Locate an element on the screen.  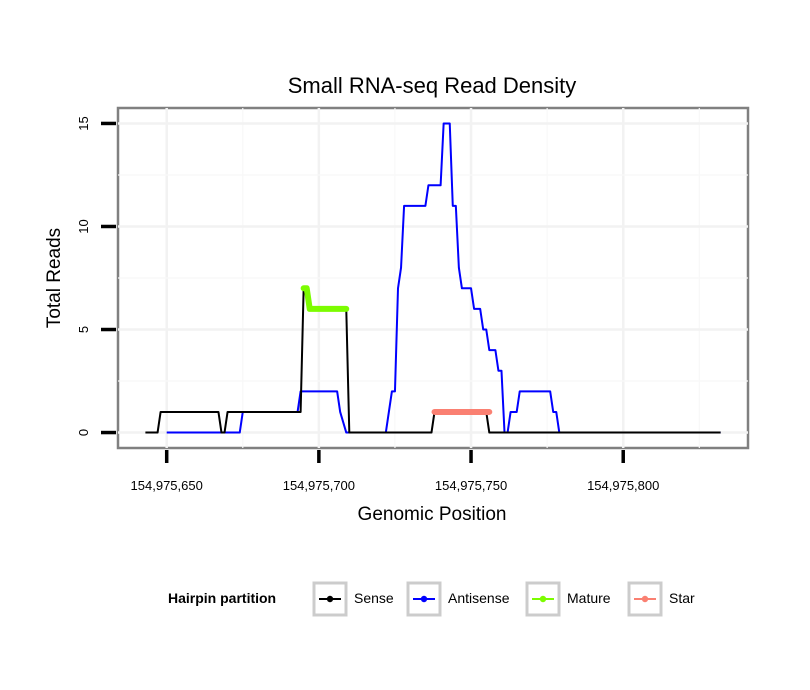
legend-dot-sense is located at coordinates (330, 599).